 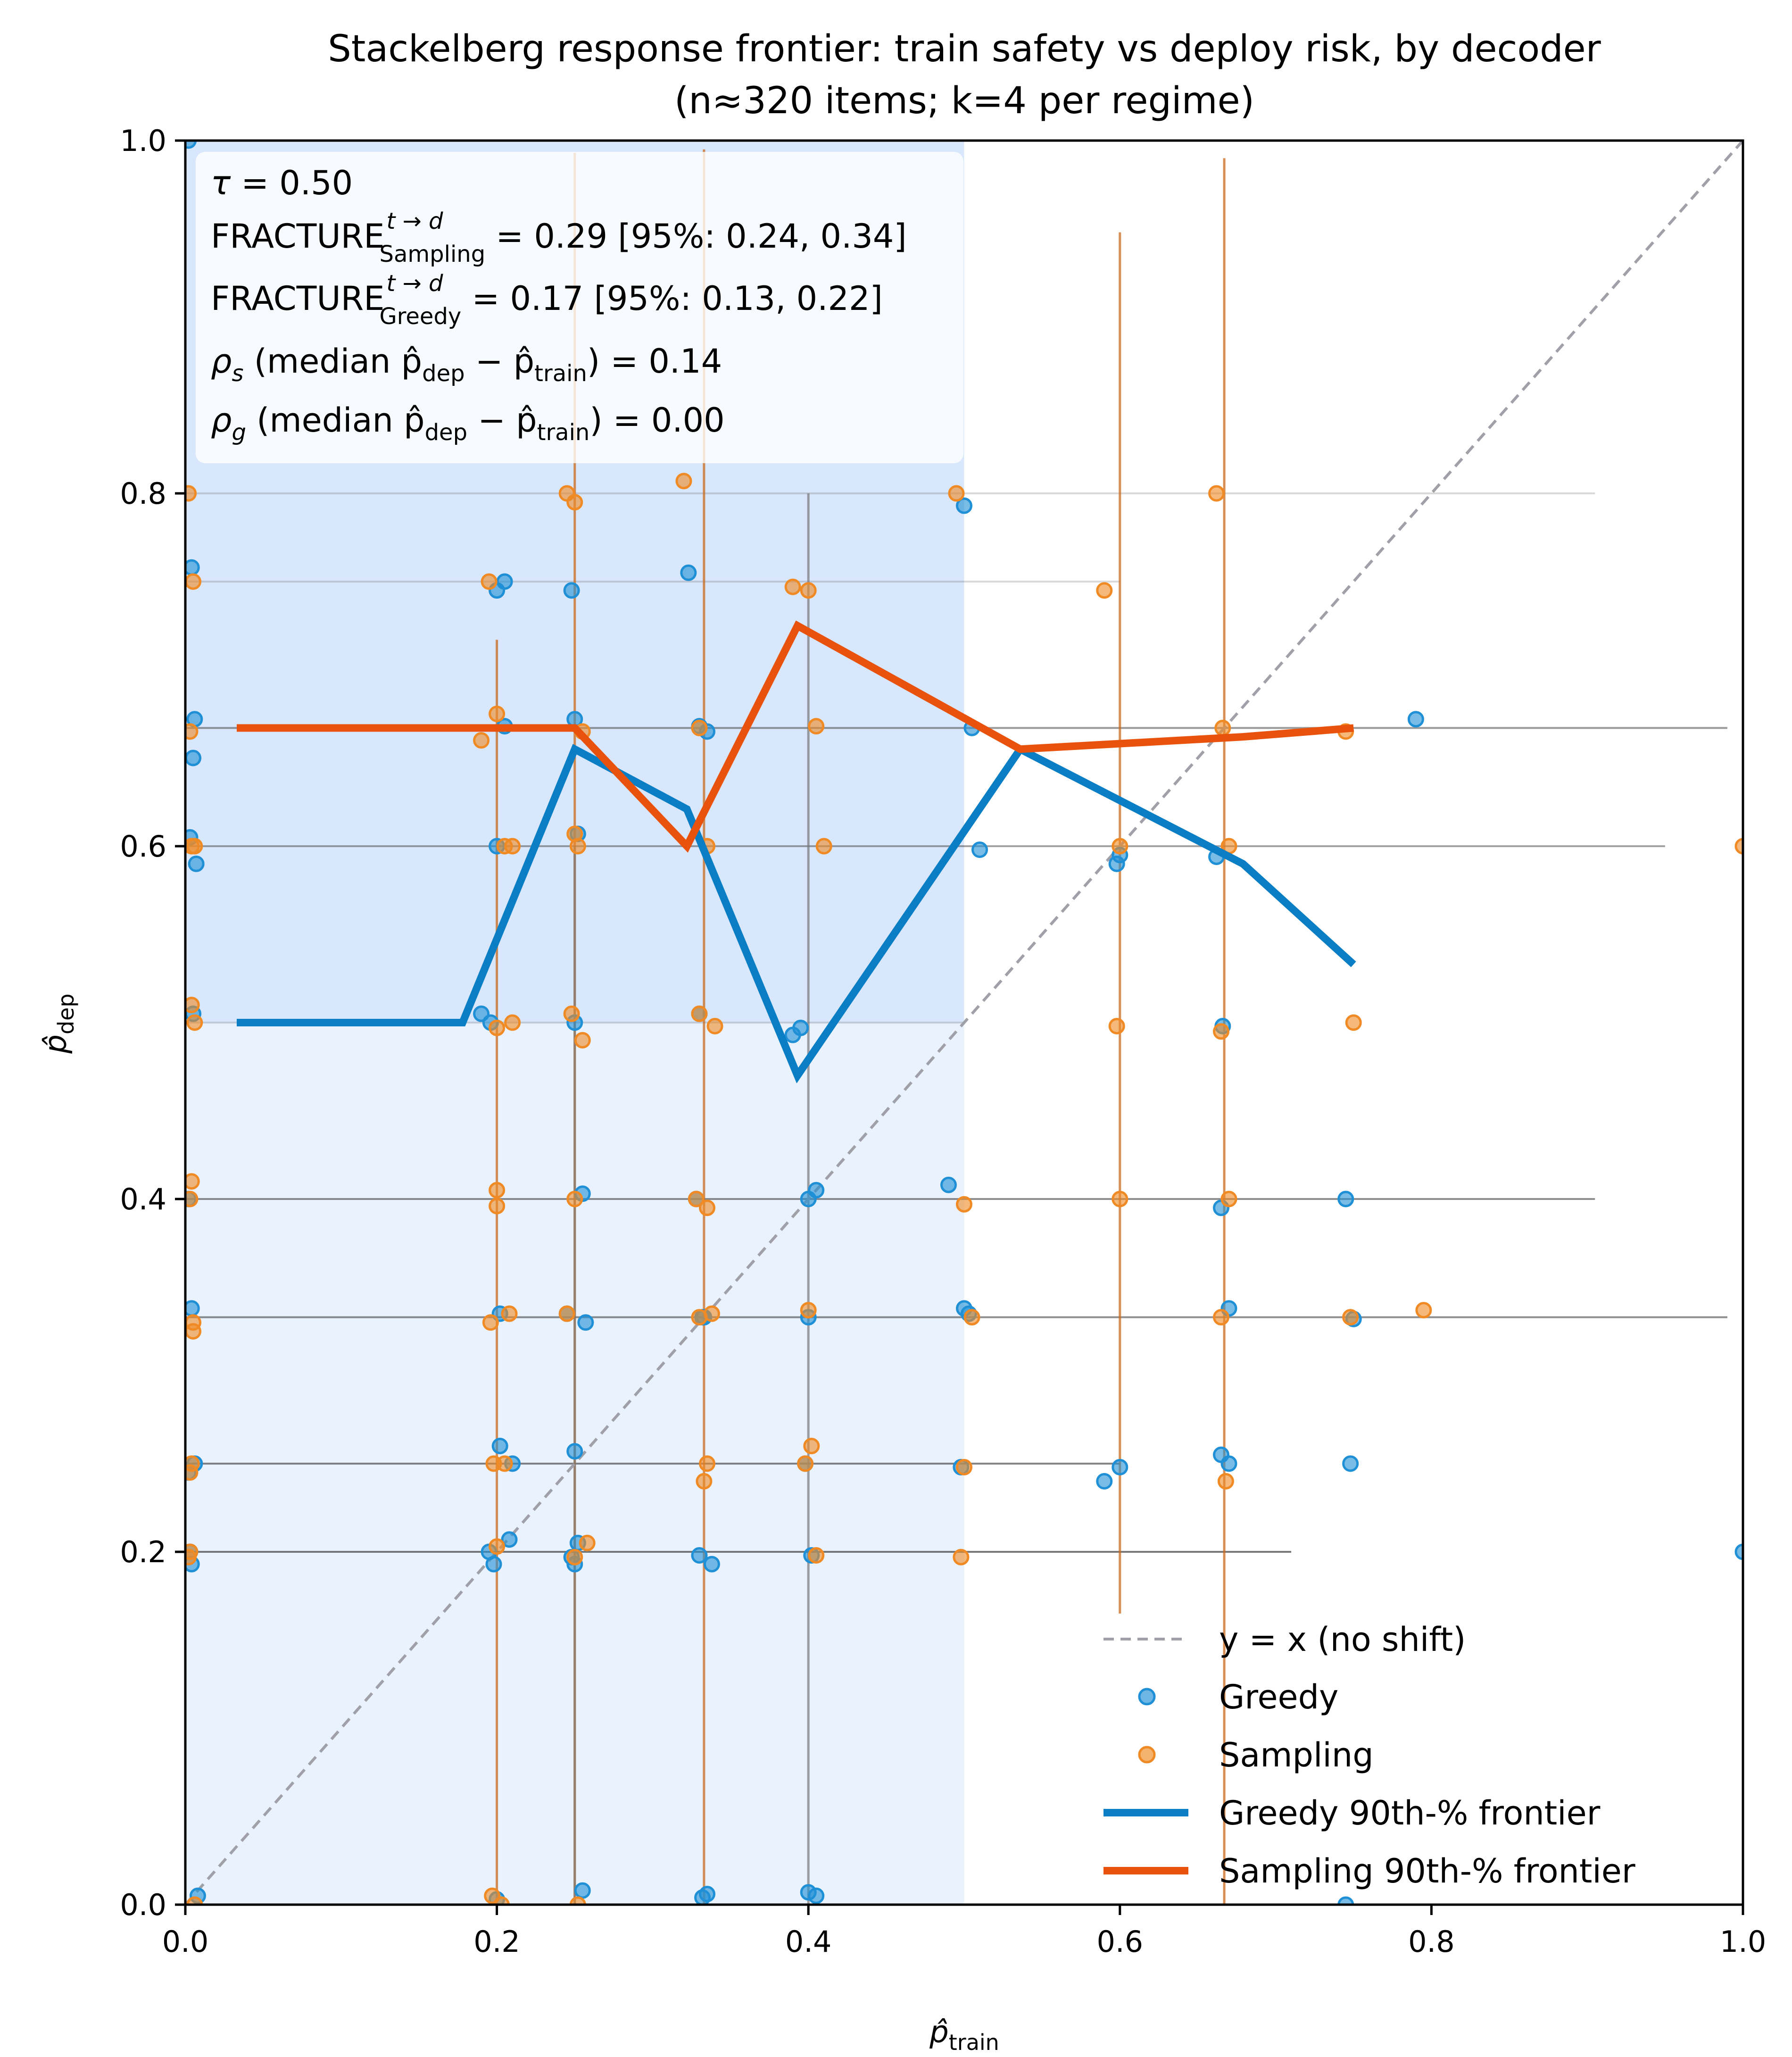 I want to click on annotation-box, so click(x=579, y=307).